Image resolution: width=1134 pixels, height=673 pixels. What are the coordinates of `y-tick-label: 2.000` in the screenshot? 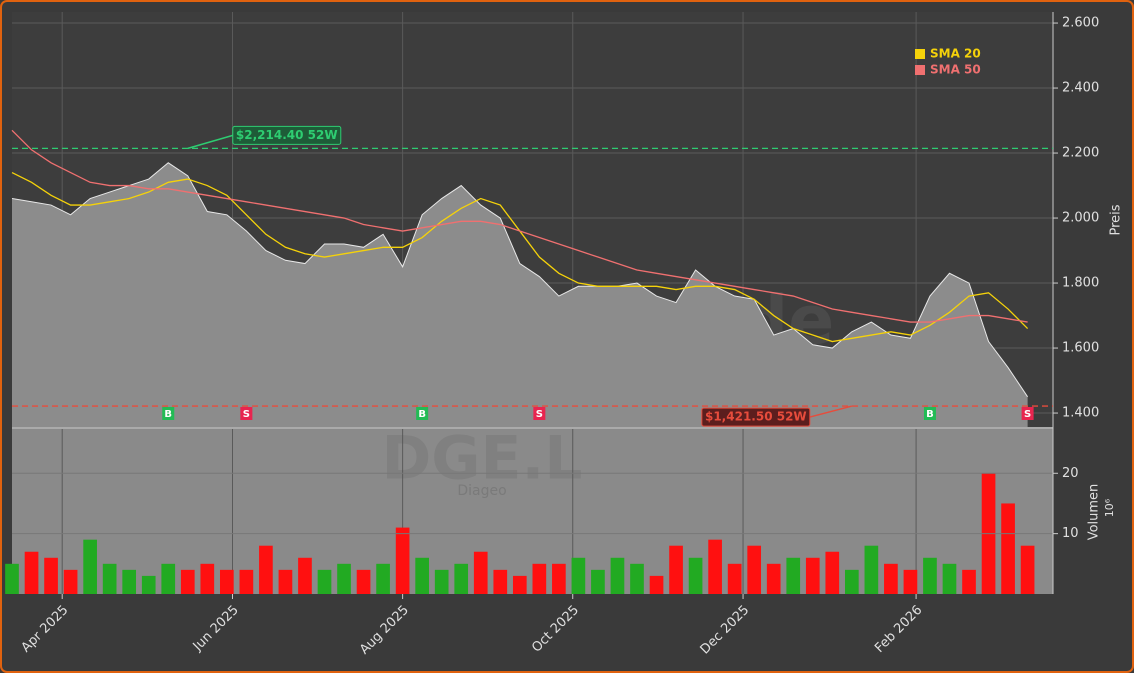 It's located at (1080, 218).